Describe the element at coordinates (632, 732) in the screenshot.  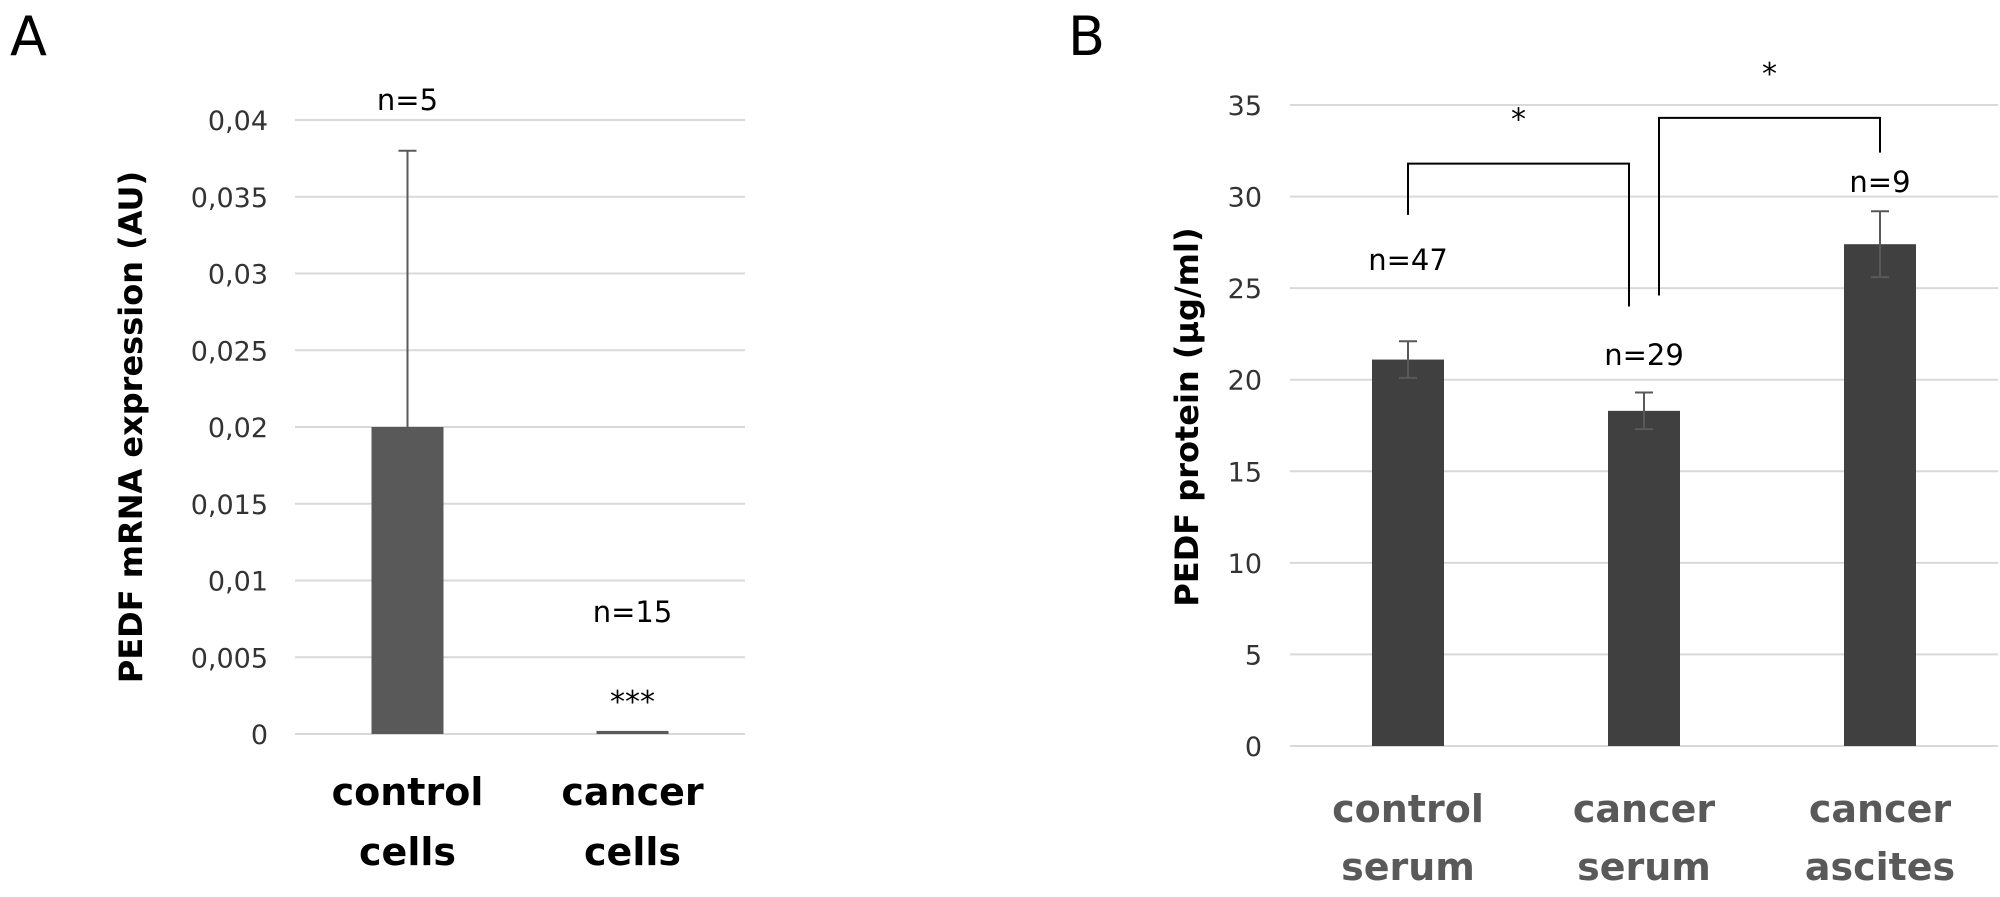
I see `panel-a-bar` at that location.